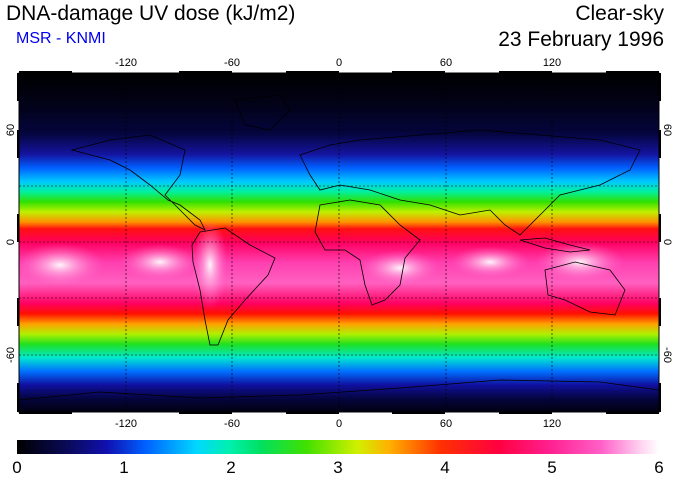  Describe the element at coordinates (338, 467) in the screenshot. I see `colorbar-label: 3` at that location.